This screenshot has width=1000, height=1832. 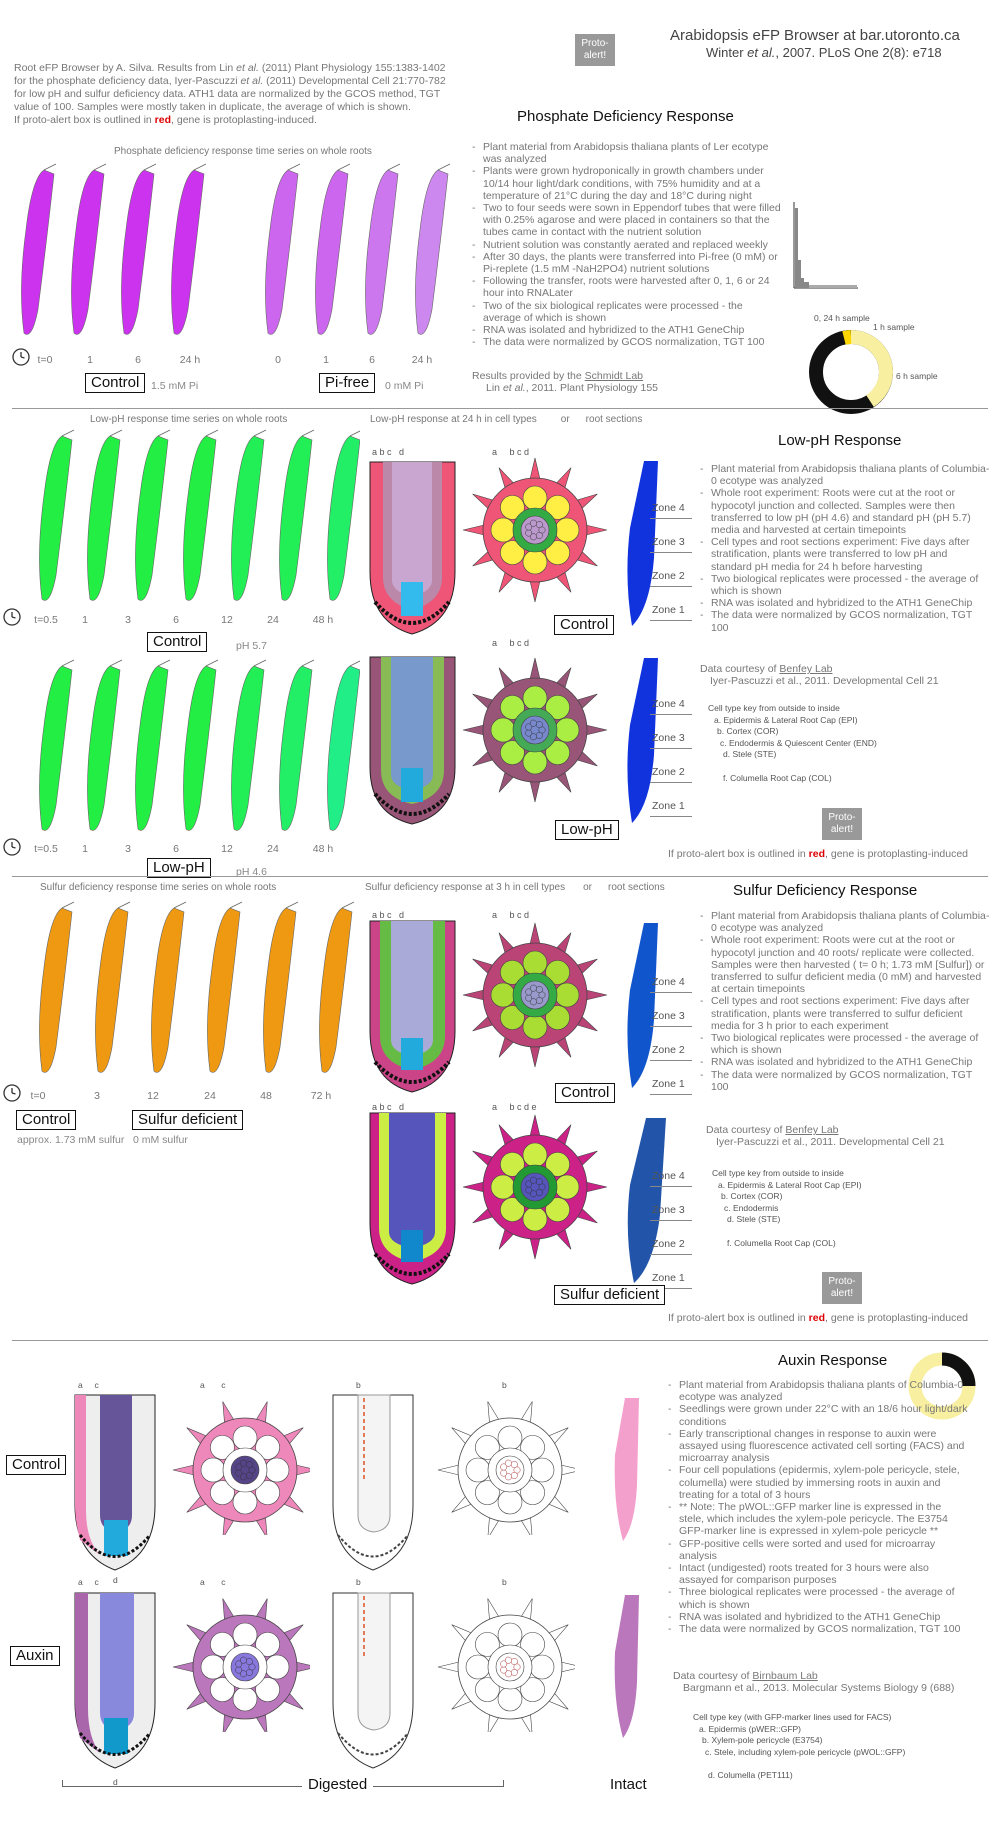 What do you see at coordinates (266, 1096) in the screenshot?
I see `sulfur-tick: 48` at bounding box center [266, 1096].